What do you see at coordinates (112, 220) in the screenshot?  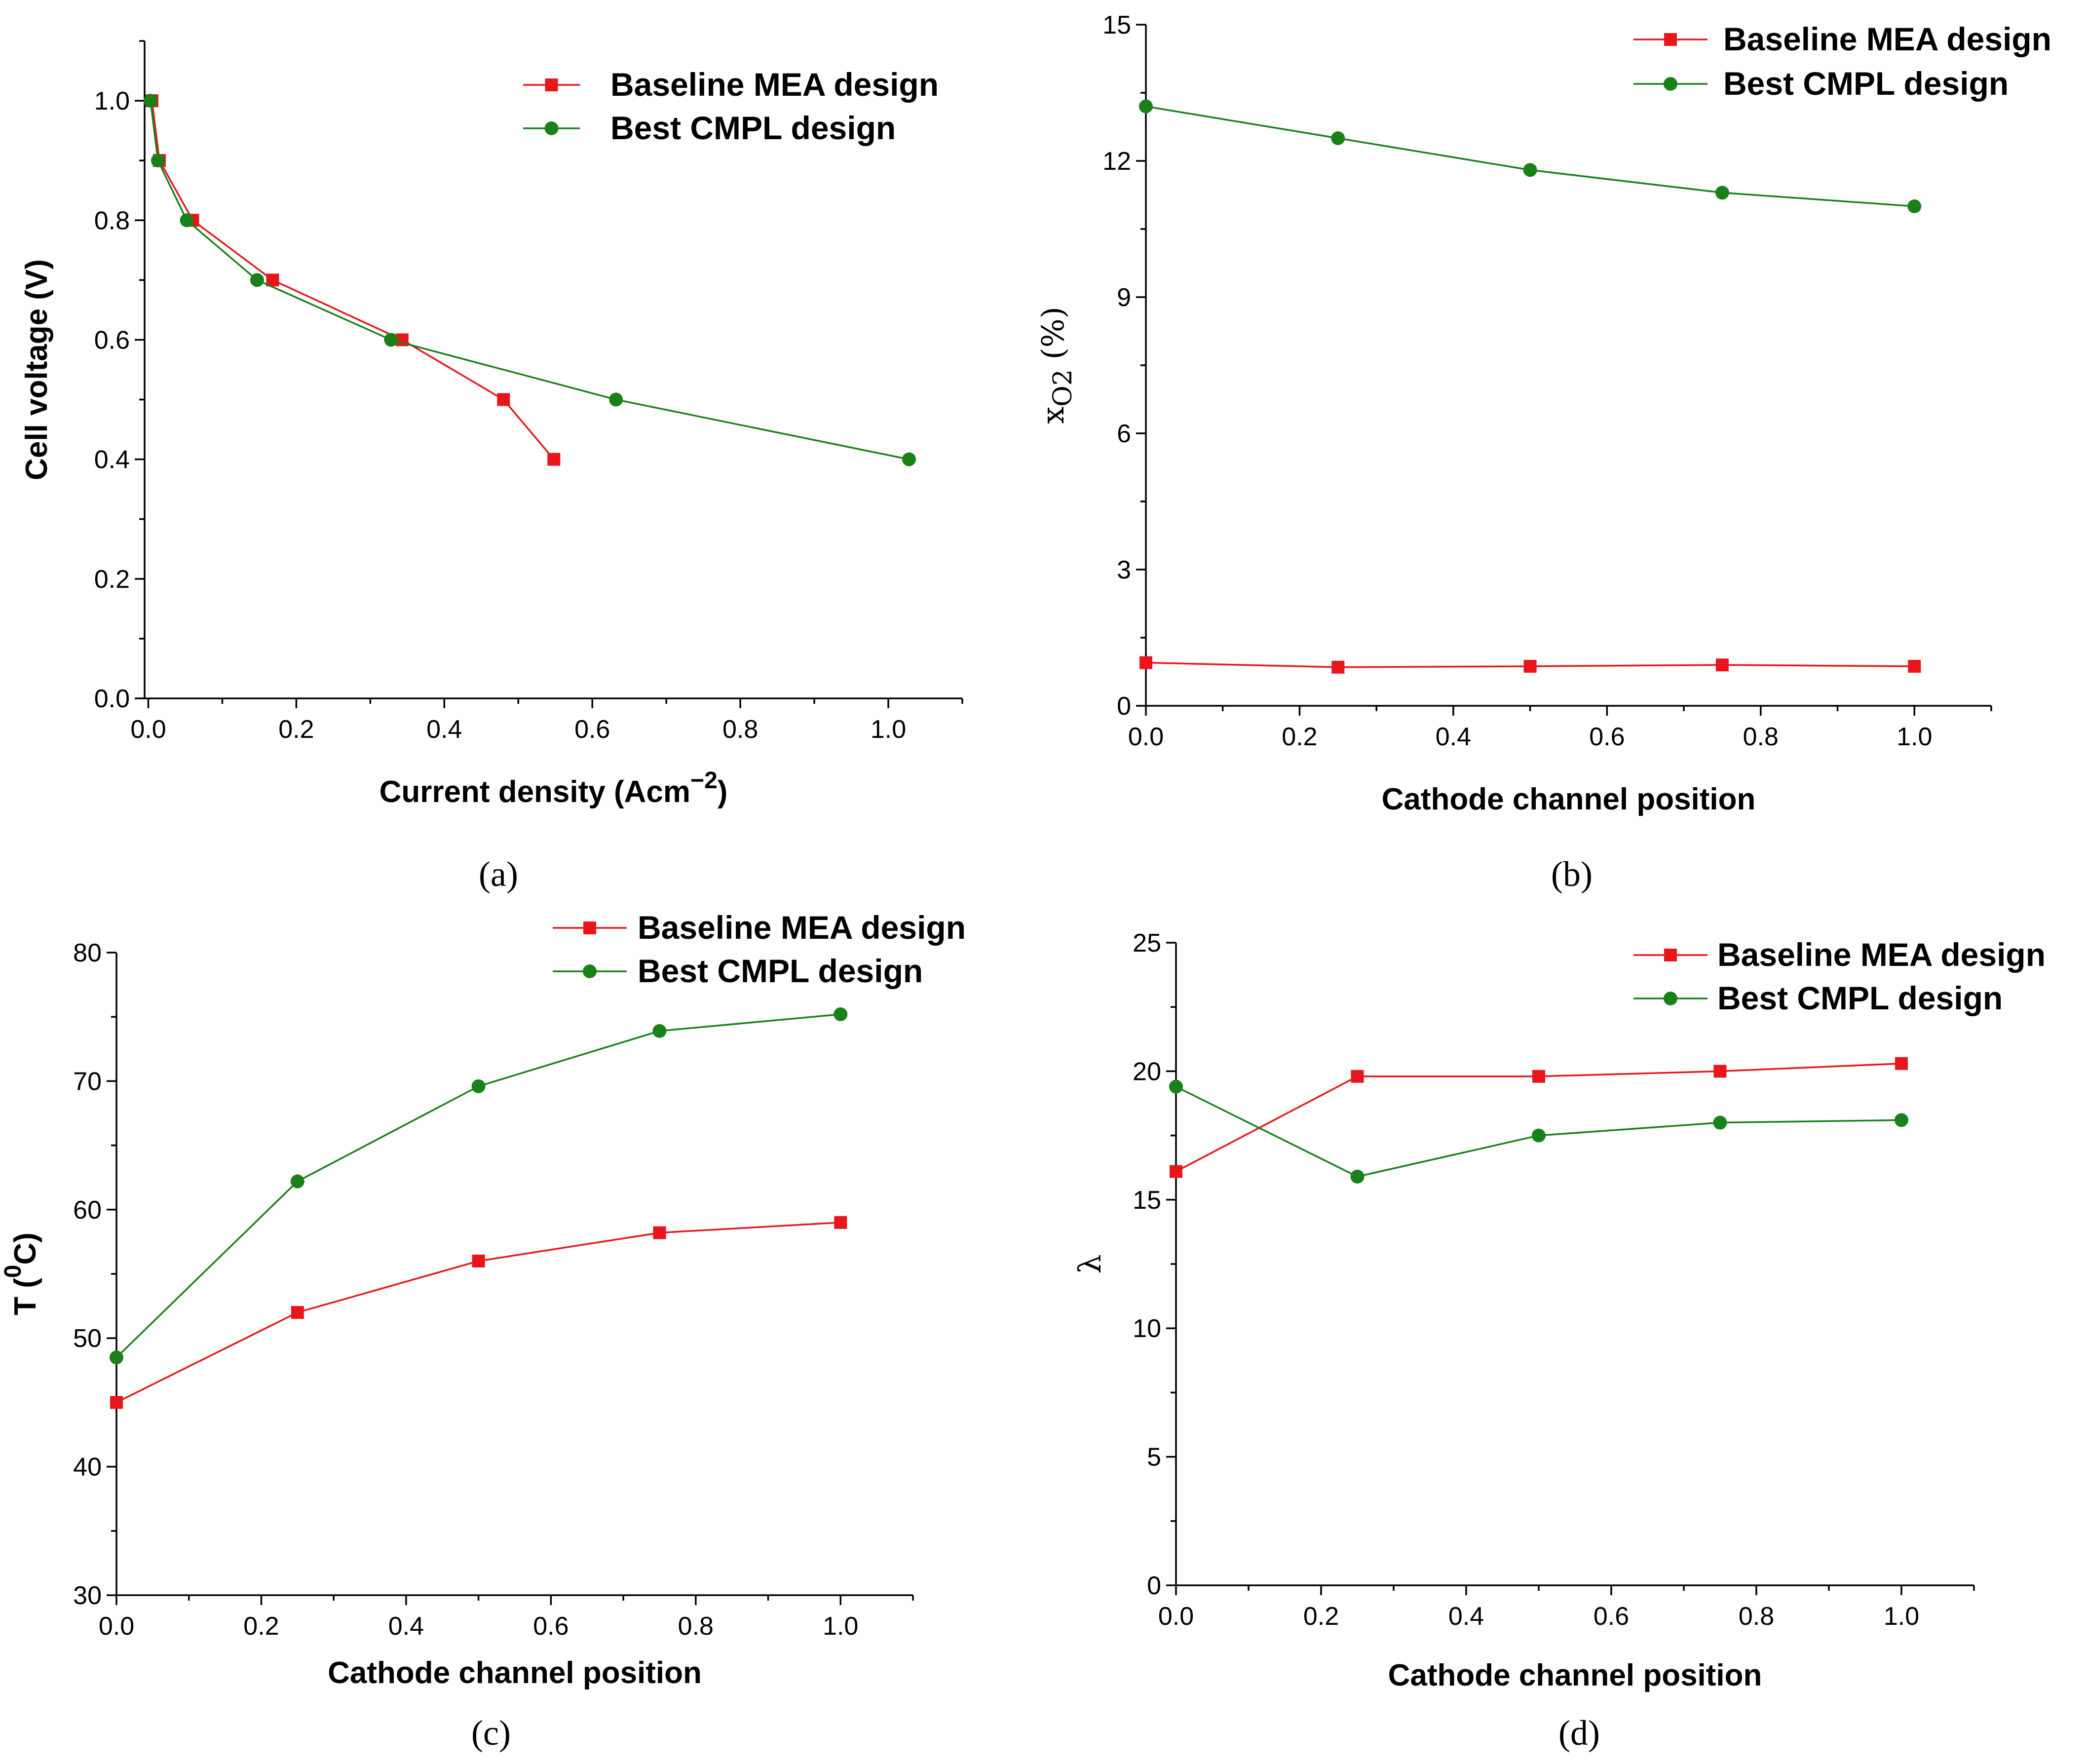 I see `y-tick-label: 0.8` at bounding box center [112, 220].